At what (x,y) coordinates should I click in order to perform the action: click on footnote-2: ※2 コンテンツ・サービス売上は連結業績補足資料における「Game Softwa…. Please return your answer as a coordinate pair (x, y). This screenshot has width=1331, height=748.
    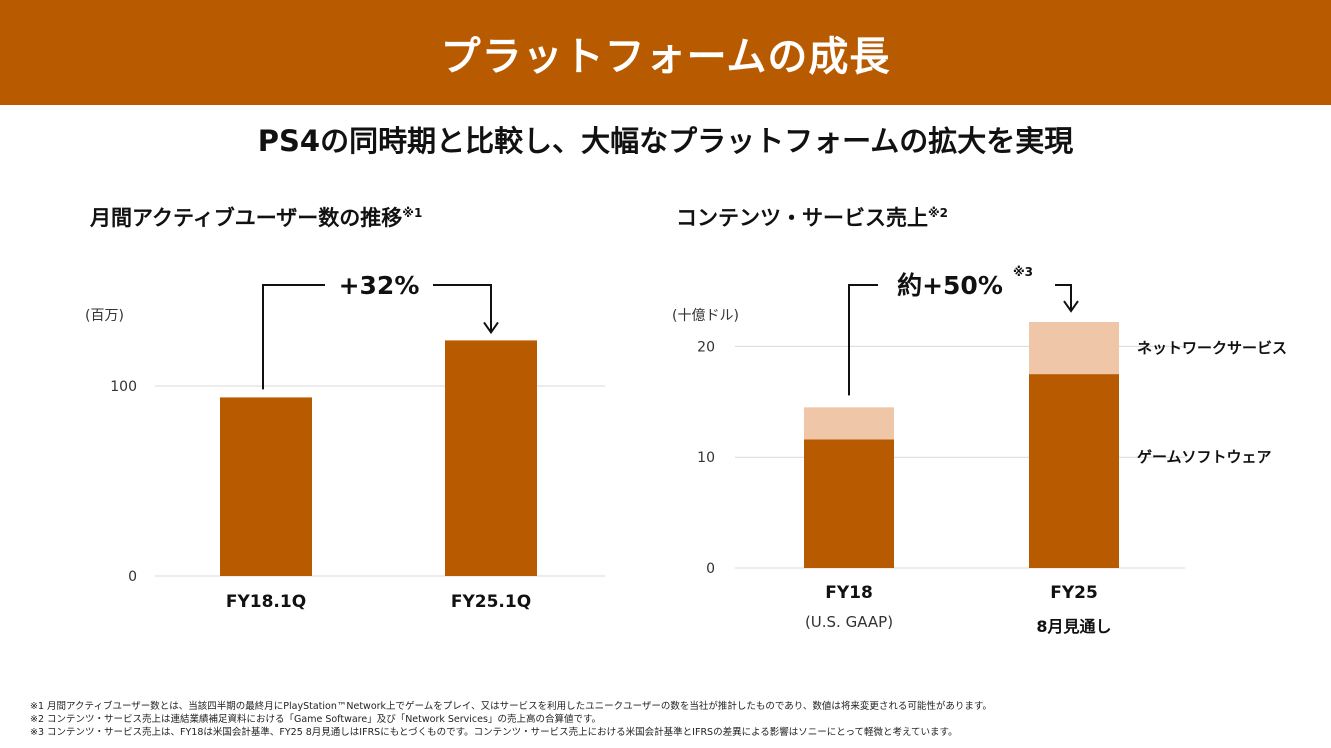
    Looking at the image, I should click on (315, 719).